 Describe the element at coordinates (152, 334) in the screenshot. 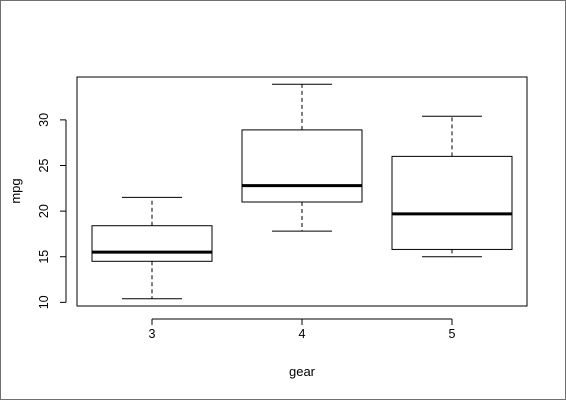

I see `x-tick-label: 3` at that location.